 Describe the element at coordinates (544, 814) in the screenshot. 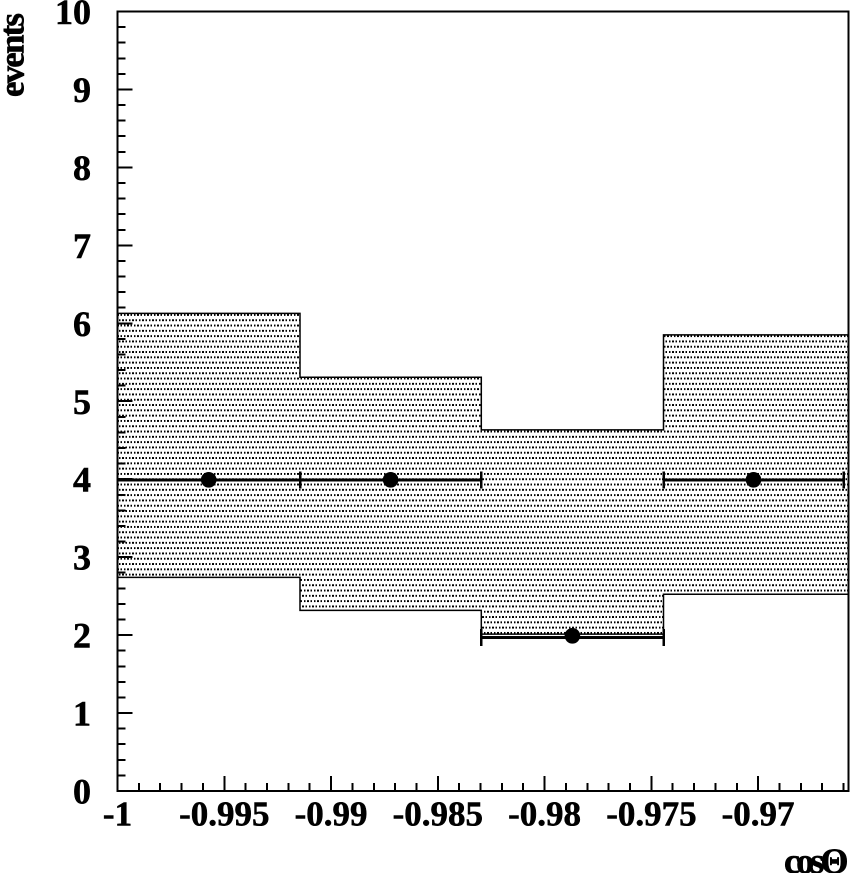

I see `svg-text: -0.98` at that location.